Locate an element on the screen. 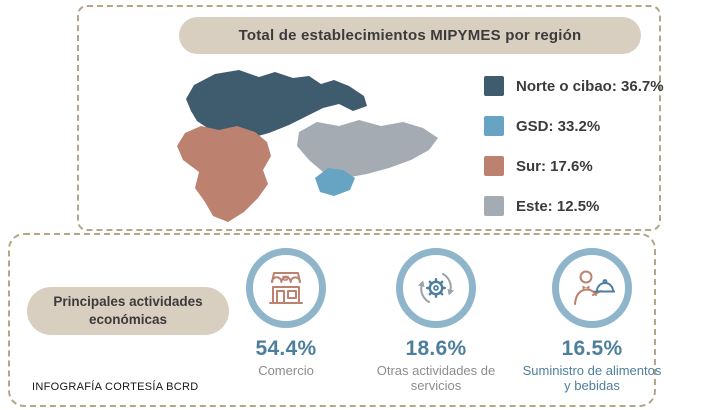  map-region-gsd-icon is located at coordinates (335, 182).